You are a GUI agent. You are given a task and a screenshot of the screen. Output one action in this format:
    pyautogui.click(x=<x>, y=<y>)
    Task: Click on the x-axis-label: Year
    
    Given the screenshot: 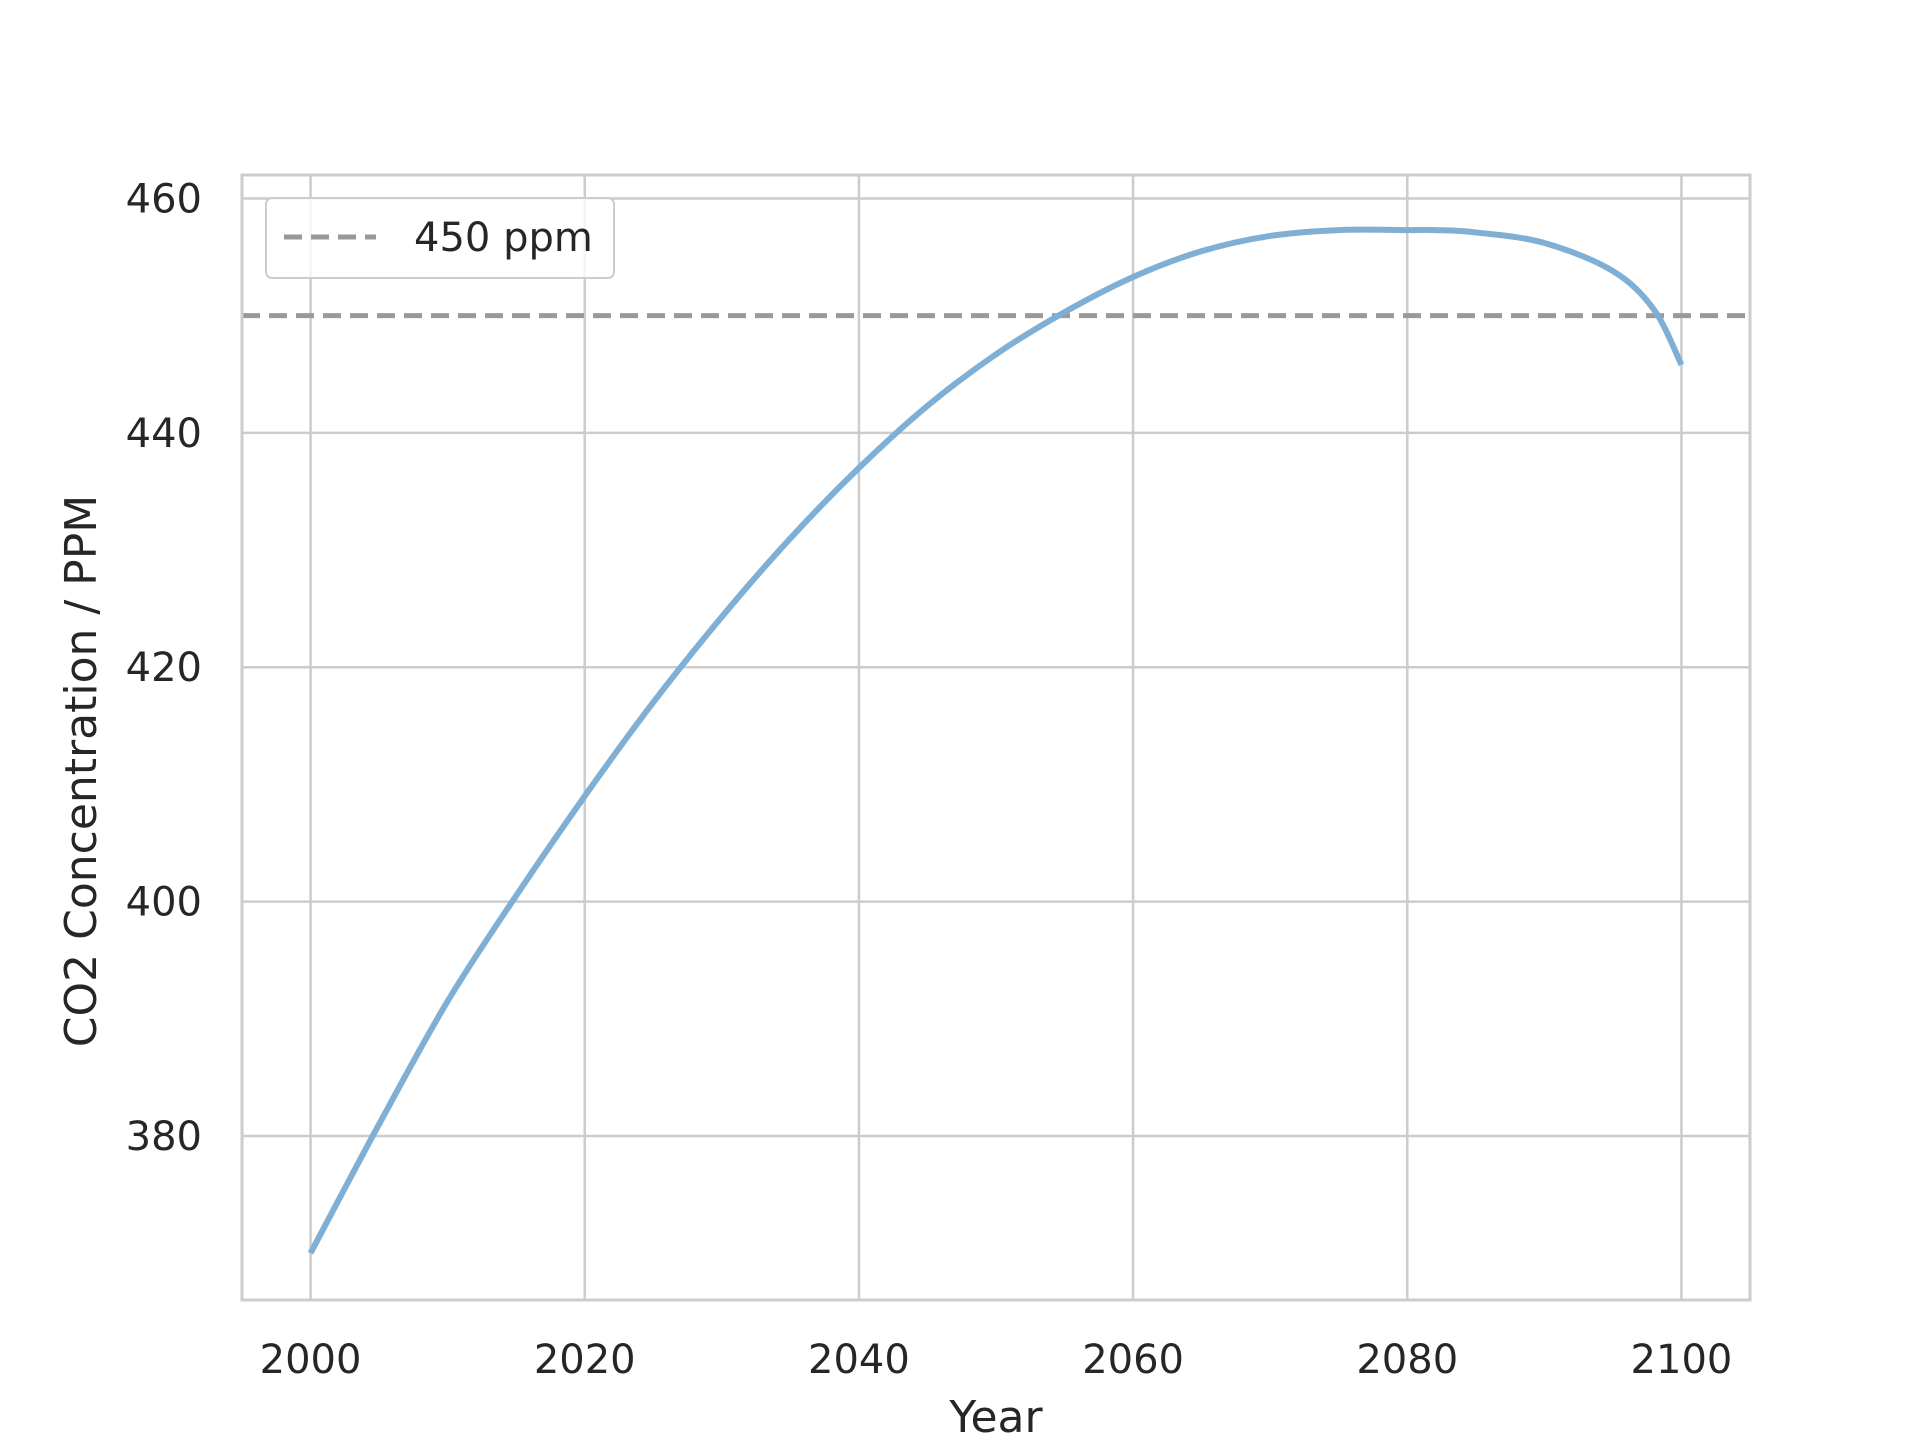 What is the action you would take?
    pyautogui.click(x=995, y=1416)
    